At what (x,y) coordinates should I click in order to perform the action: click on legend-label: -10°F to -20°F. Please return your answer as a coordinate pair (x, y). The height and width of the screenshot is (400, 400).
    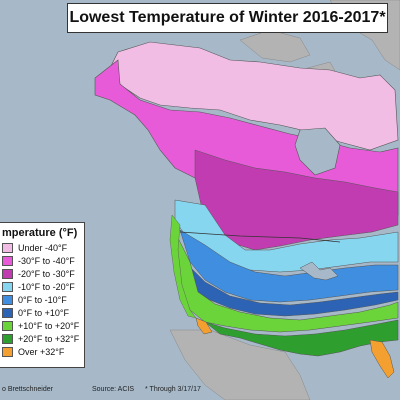
    Looking at the image, I should click on (46, 287).